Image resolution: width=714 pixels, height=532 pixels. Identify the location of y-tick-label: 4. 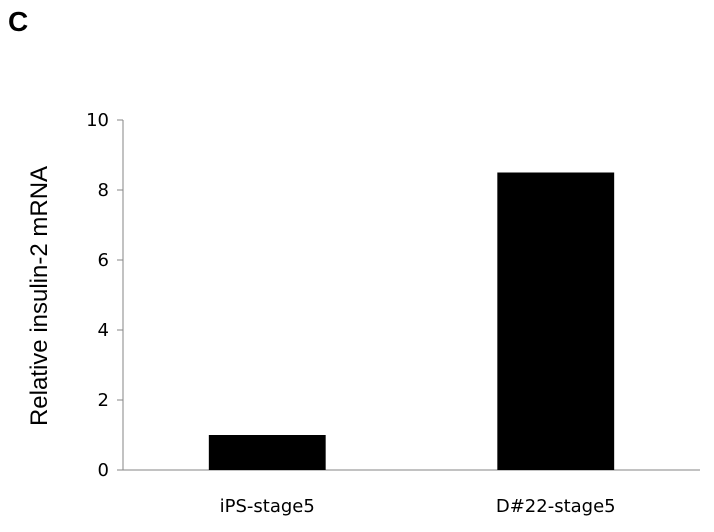
(103, 330).